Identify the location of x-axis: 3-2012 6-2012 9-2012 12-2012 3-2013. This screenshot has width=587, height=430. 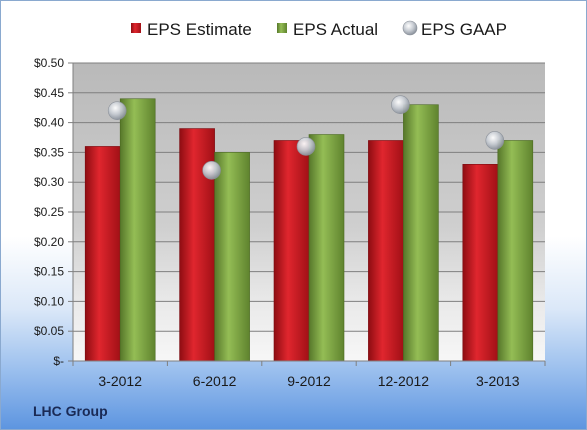
(309, 374).